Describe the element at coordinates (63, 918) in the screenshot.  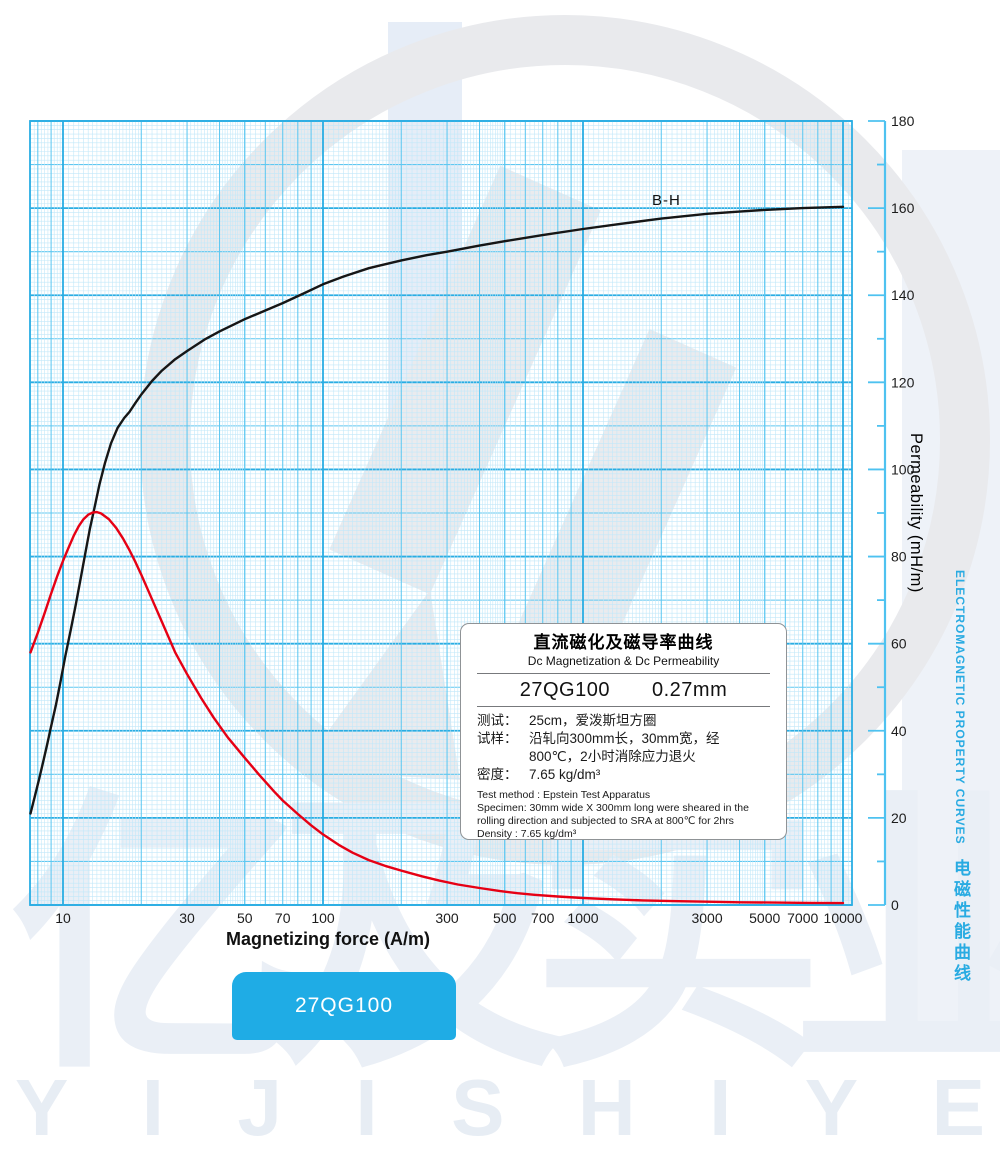
I see `x-tick-label: 10` at that location.